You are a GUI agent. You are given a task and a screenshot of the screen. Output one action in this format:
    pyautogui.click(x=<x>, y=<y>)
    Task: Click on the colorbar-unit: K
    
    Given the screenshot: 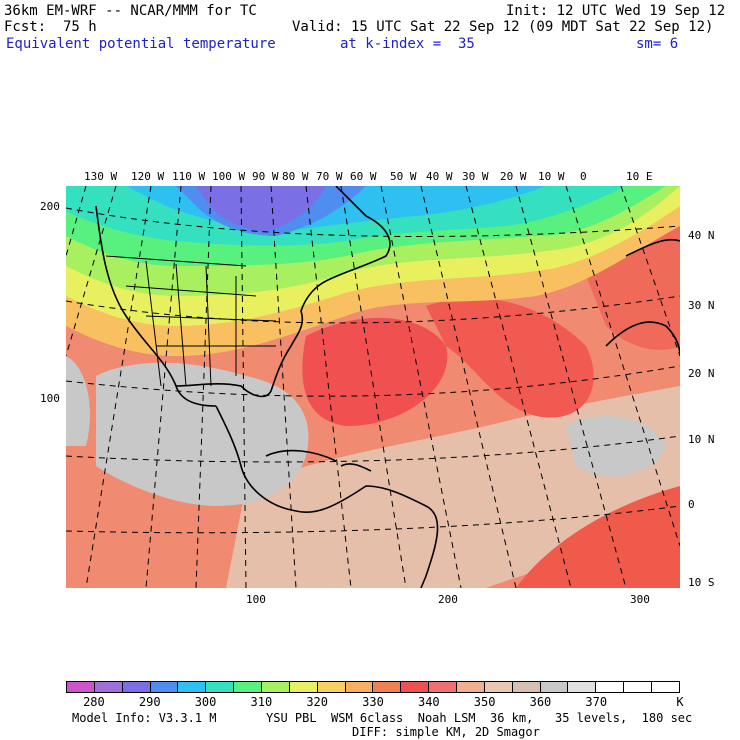 What is the action you would take?
    pyautogui.click(x=680, y=702)
    